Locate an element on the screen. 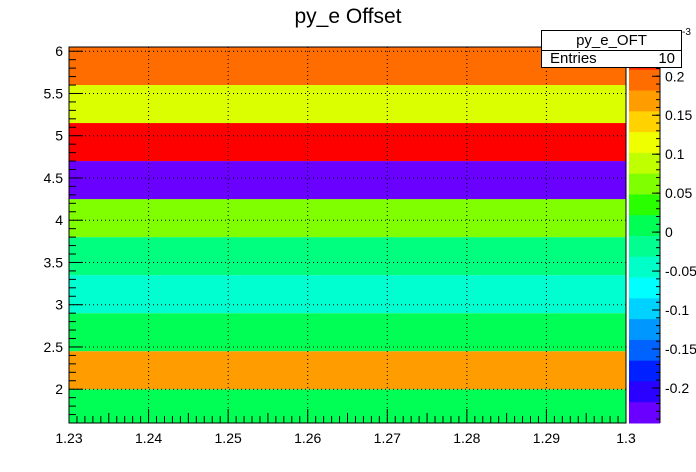 This screenshot has height=472, width=696. x-tick-label: 1.27 is located at coordinates (387, 438).